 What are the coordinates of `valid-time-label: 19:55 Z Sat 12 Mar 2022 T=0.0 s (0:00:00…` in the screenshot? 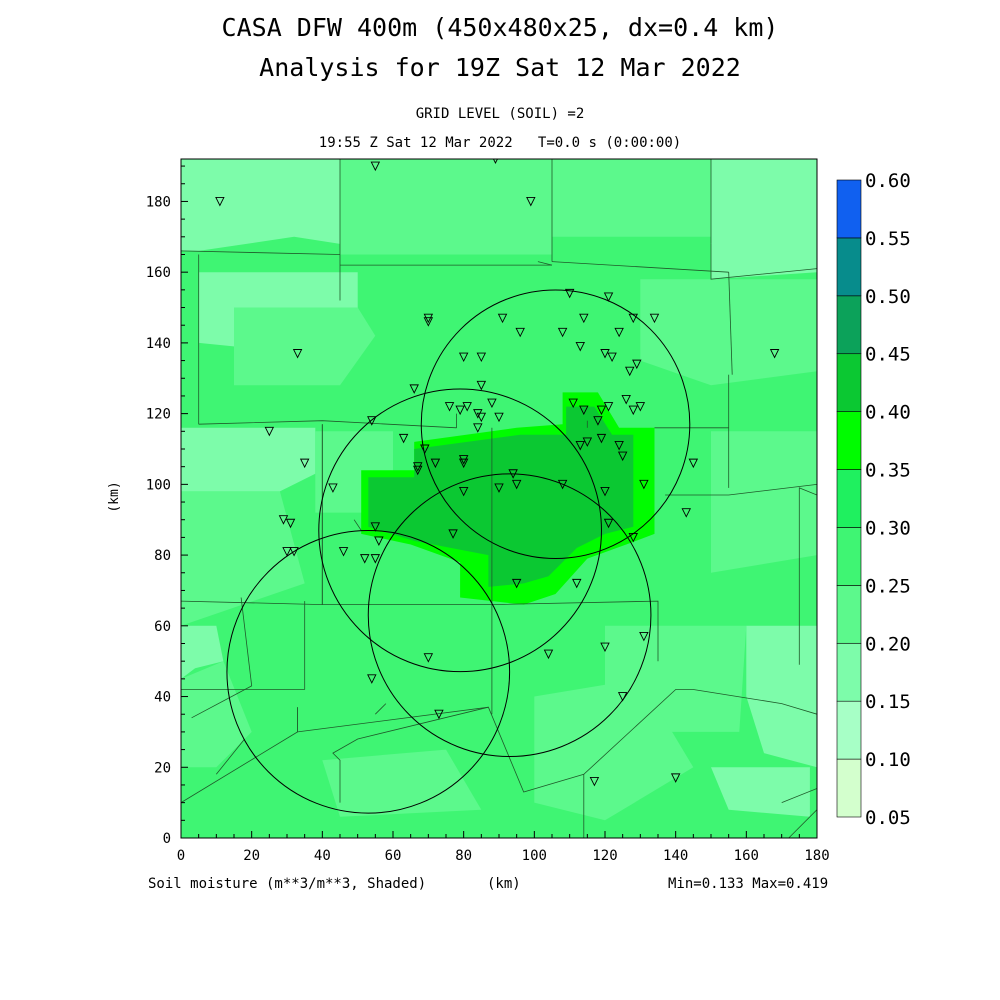 It's located at (500, 143).